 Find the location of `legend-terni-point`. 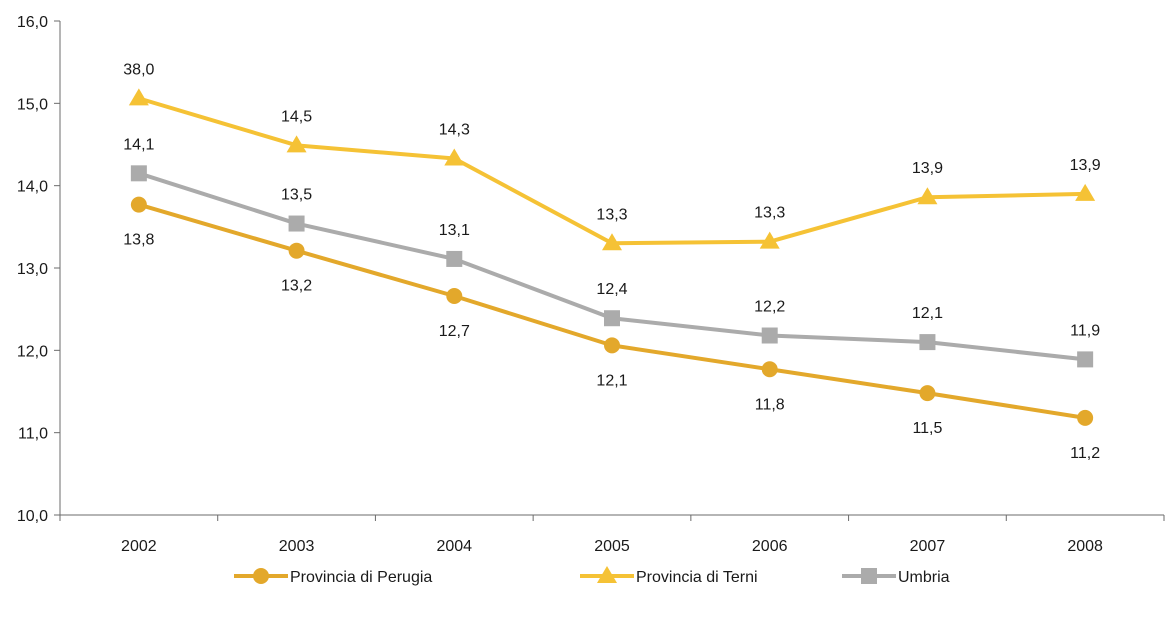

legend-terni-point is located at coordinates (607, 574).